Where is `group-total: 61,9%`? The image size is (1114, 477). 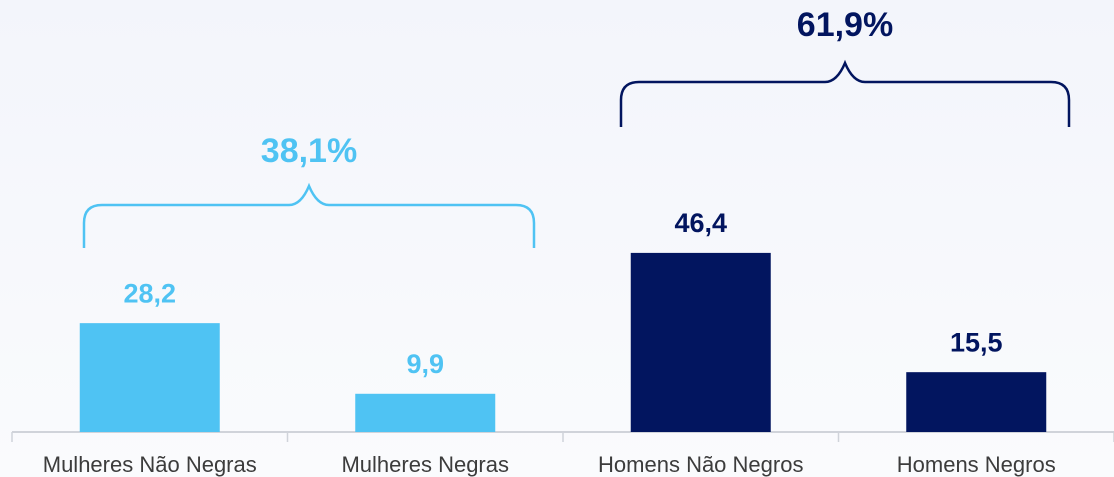 group-total: 61,9% is located at coordinates (845, 25).